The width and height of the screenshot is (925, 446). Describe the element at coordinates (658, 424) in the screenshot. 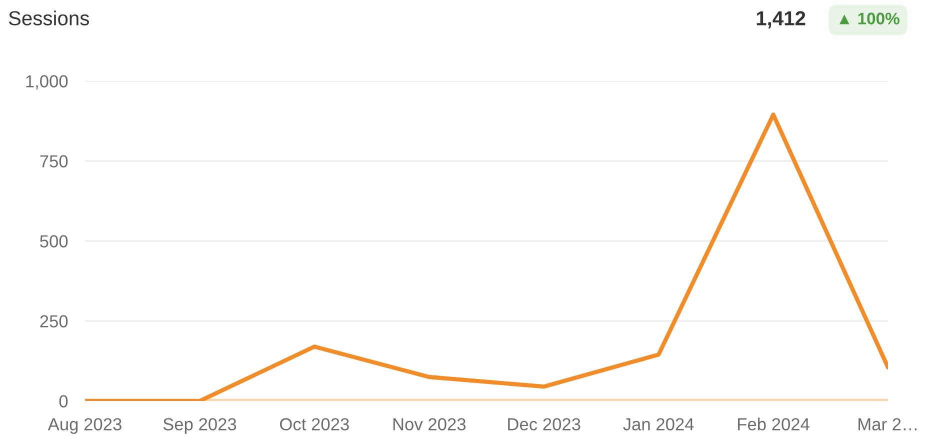

I see `x-tick-label: Jan 2024` at that location.